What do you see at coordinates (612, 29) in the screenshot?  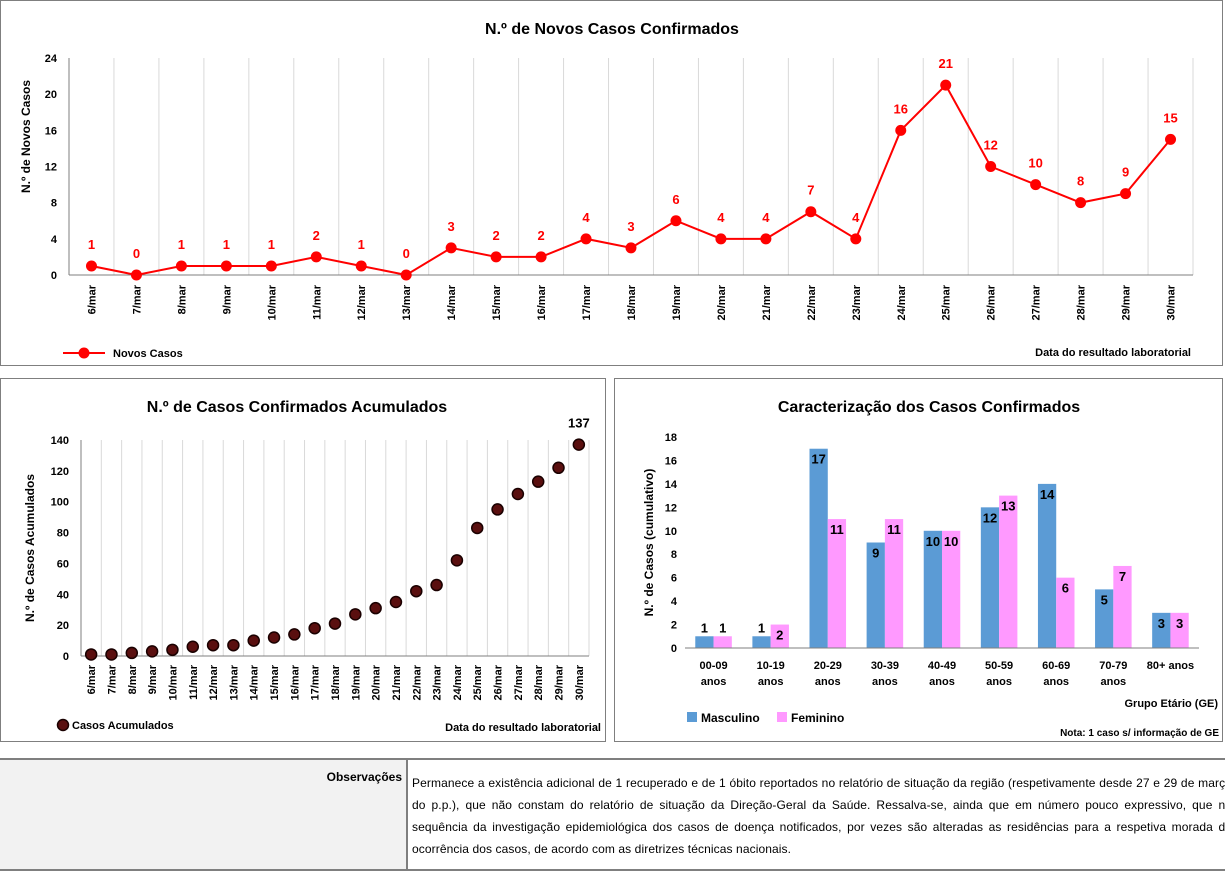 I see `chart-title: N.º de Novos Casos Confirmados` at bounding box center [612, 29].